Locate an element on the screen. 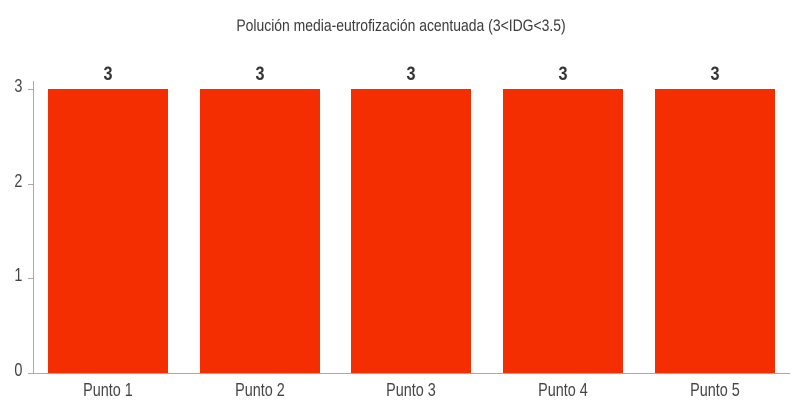 The width and height of the screenshot is (802, 409). y-axis-line is located at coordinates (33, 227).